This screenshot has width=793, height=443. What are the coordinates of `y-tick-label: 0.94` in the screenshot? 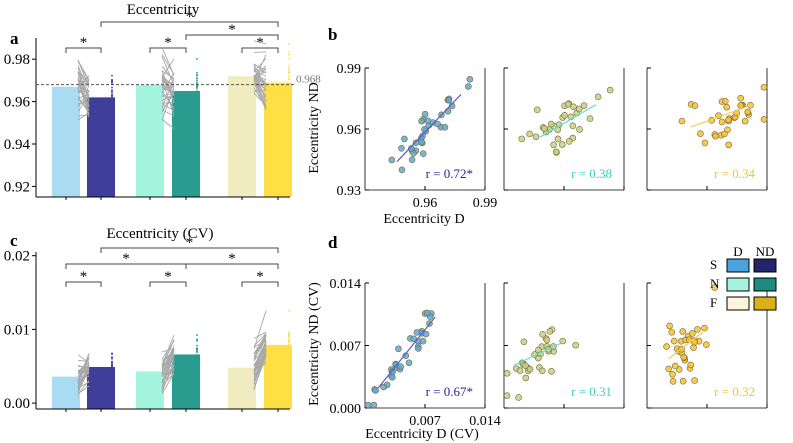 It's located at (17, 145).